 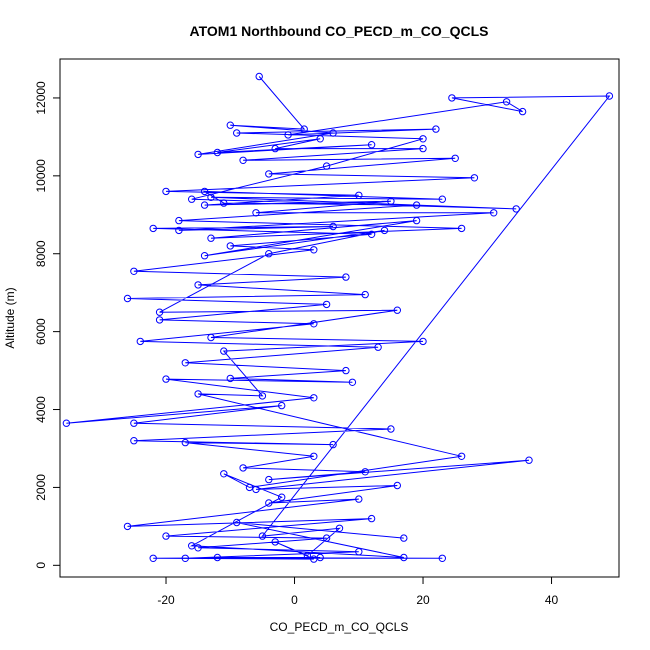 I want to click on x-axis: -20 0 20 40, so click(x=358, y=591).